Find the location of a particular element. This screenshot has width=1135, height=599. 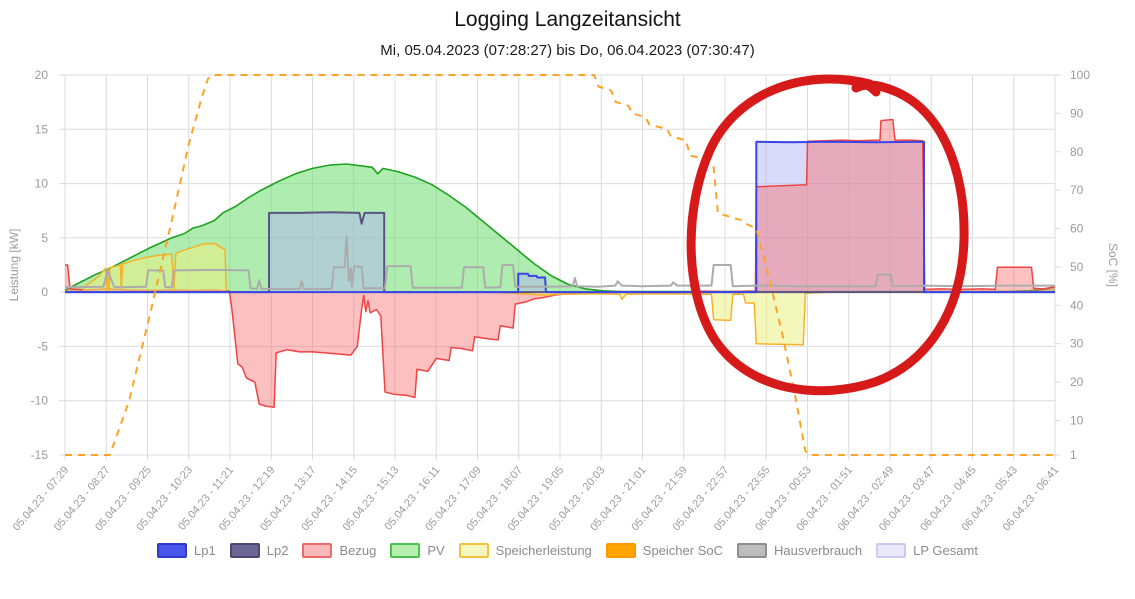

y-right-tick-label: 80 is located at coordinates (1077, 152).